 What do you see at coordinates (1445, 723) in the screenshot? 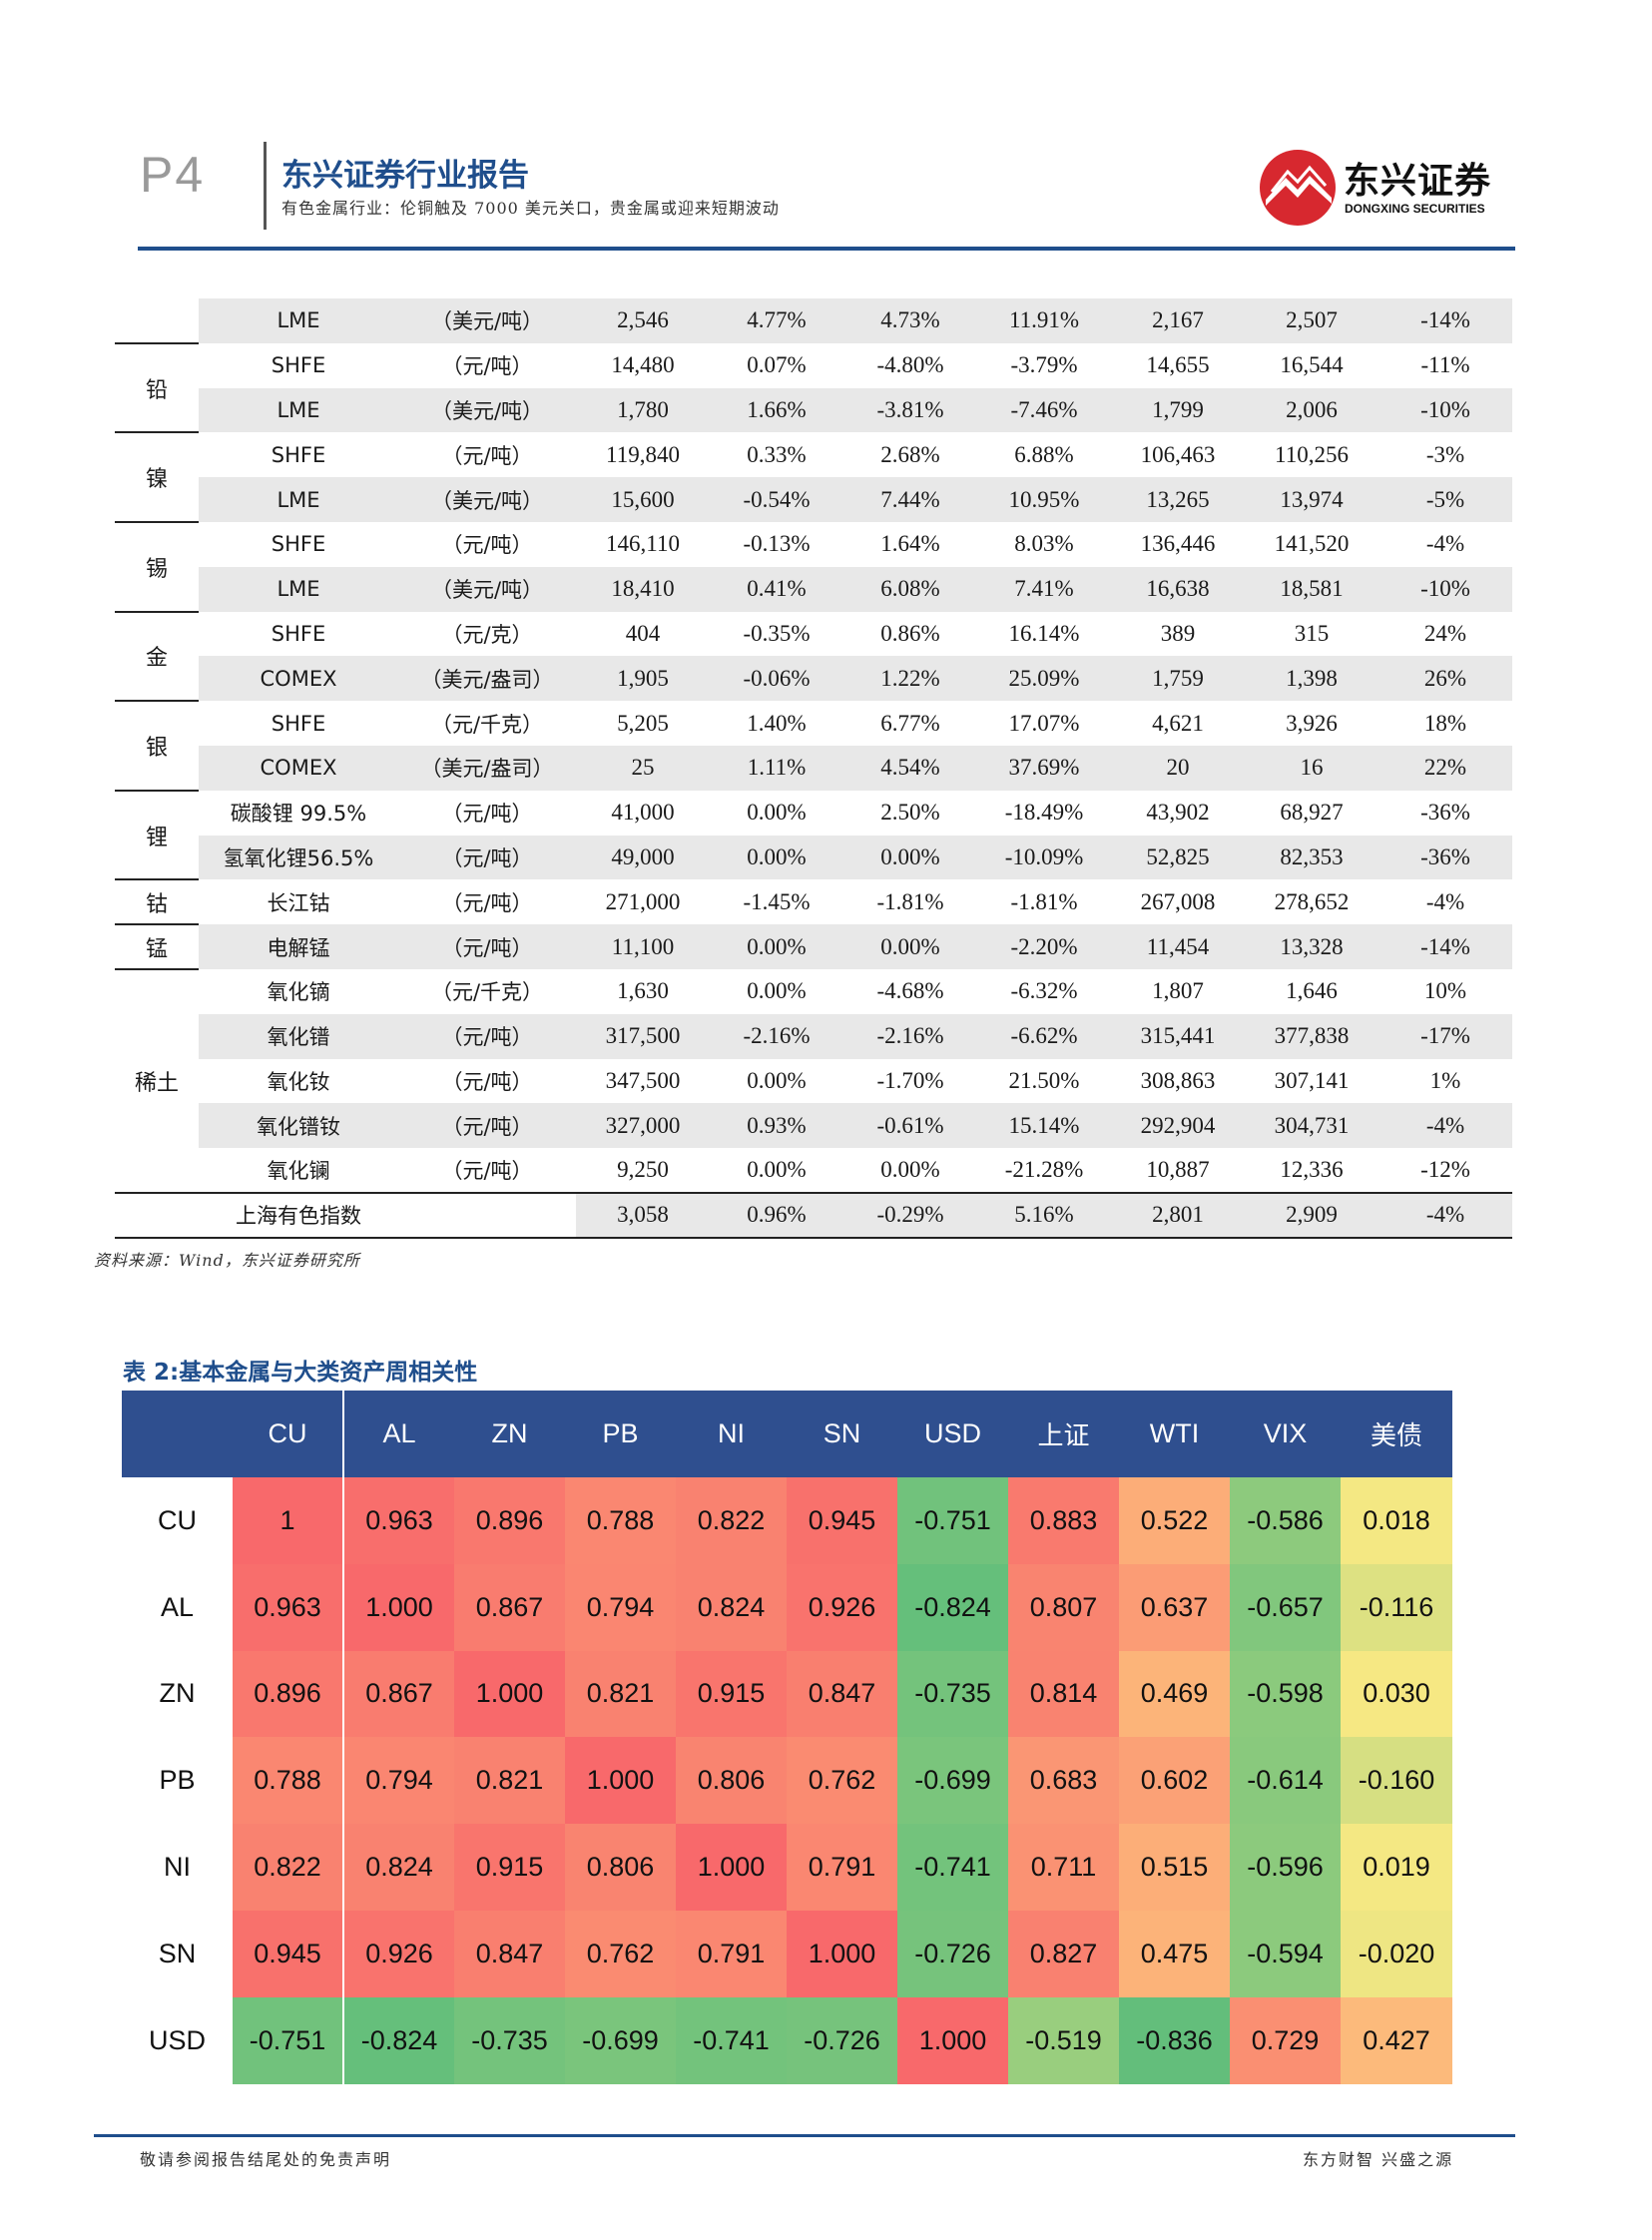
I see `value-cell: 18%` at bounding box center [1445, 723].